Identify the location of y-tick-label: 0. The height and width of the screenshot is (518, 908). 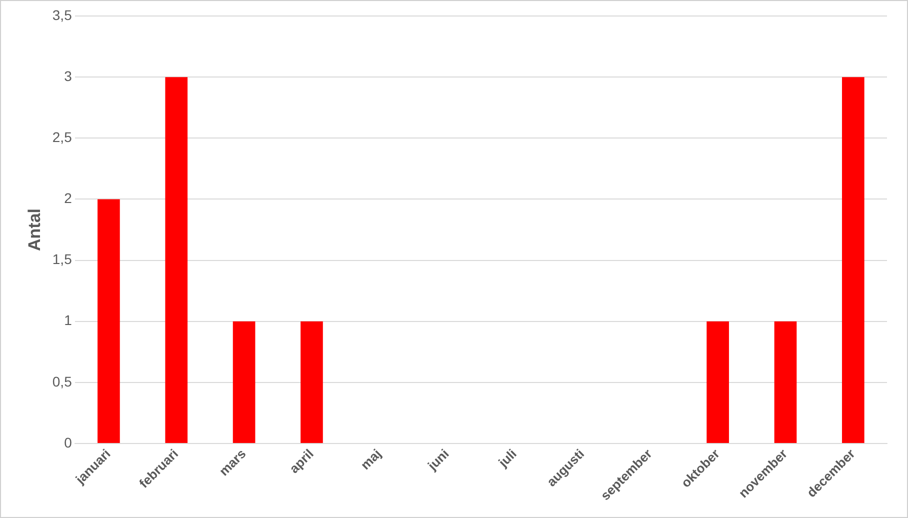
(68, 442).